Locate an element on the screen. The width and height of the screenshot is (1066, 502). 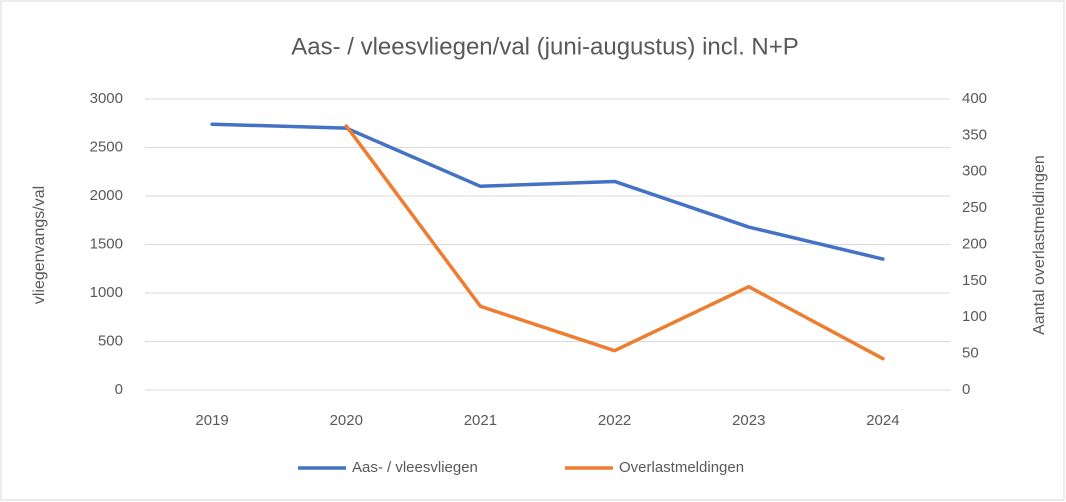
y2-tick-label: 200 is located at coordinates (974, 243).